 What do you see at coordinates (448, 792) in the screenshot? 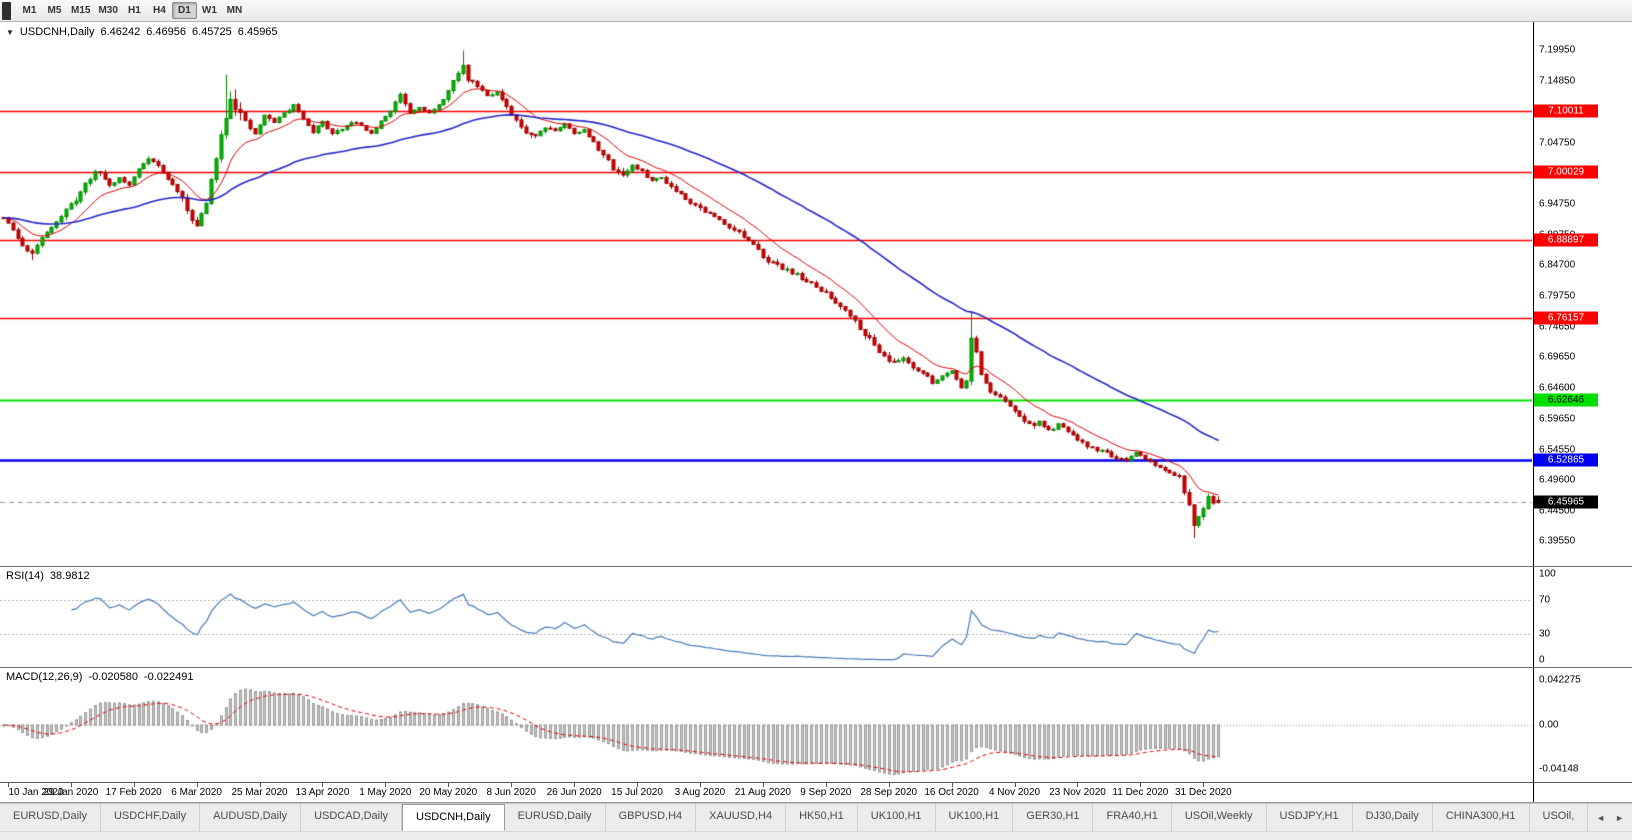
I see `time-label: 20 May 2020` at bounding box center [448, 792].